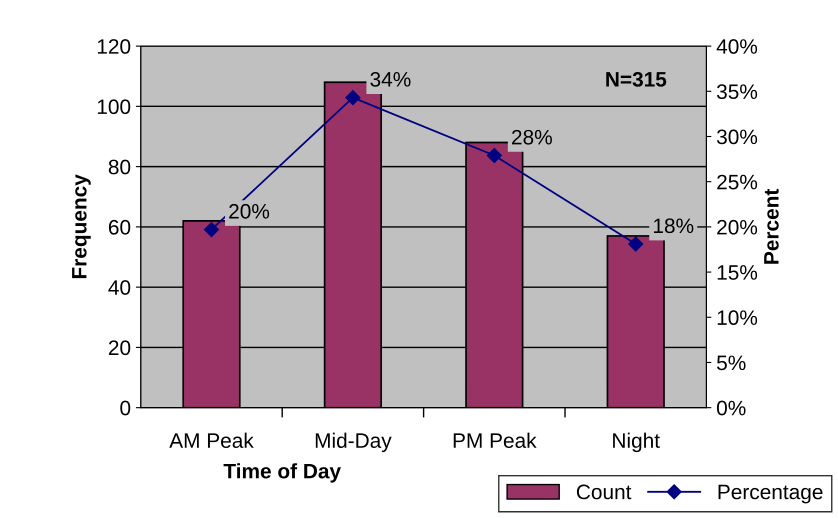  Describe the element at coordinates (674, 226) in the screenshot. I see `data-label: 18%` at that location.